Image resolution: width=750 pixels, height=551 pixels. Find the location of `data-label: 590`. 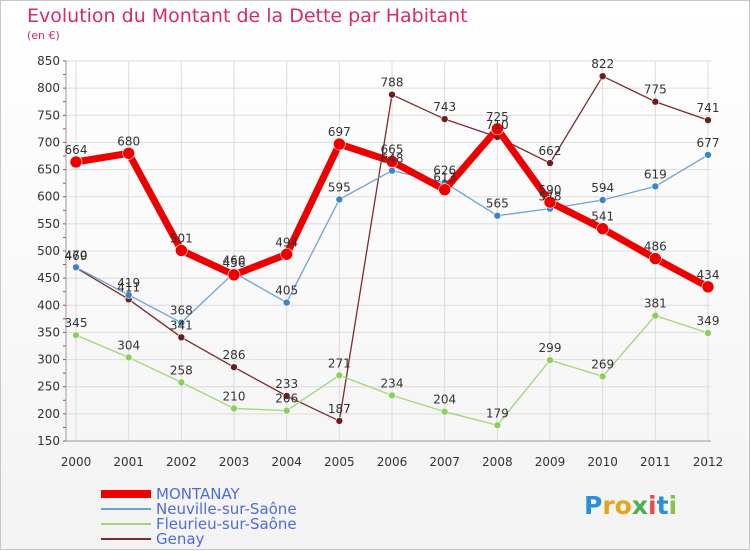

data-label: 590 is located at coordinates (550, 190).